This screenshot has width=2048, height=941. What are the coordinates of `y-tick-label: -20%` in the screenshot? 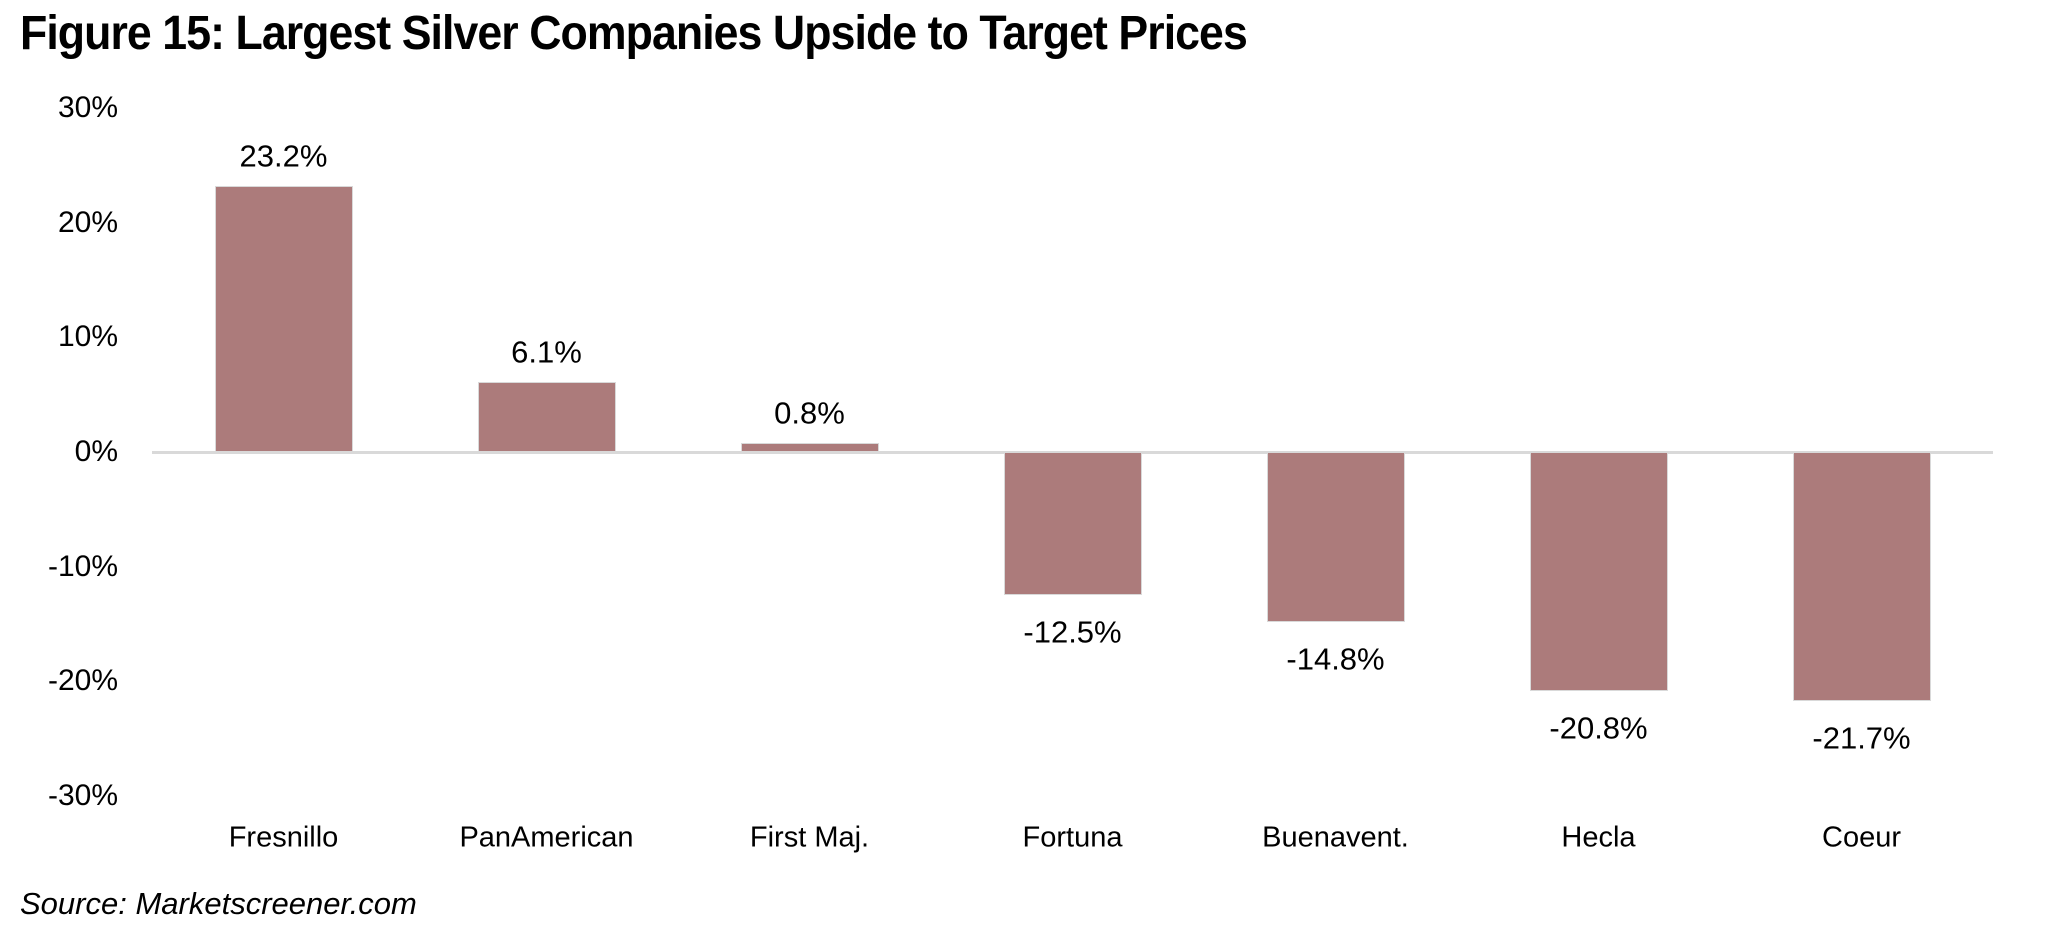 It's located at (82, 681).